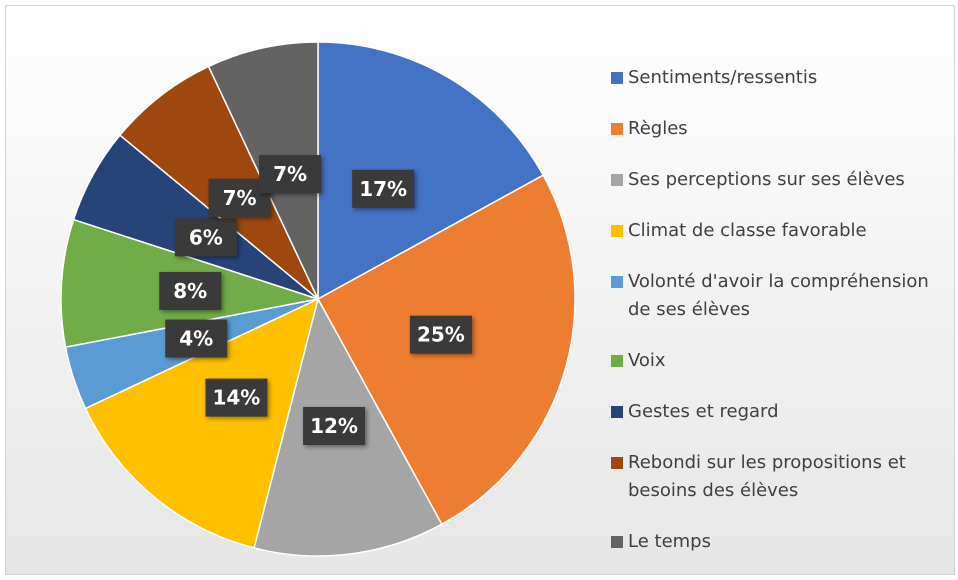  What do you see at coordinates (783, 412) in the screenshot?
I see `legend-item: Gestes et regard` at bounding box center [783, 412].